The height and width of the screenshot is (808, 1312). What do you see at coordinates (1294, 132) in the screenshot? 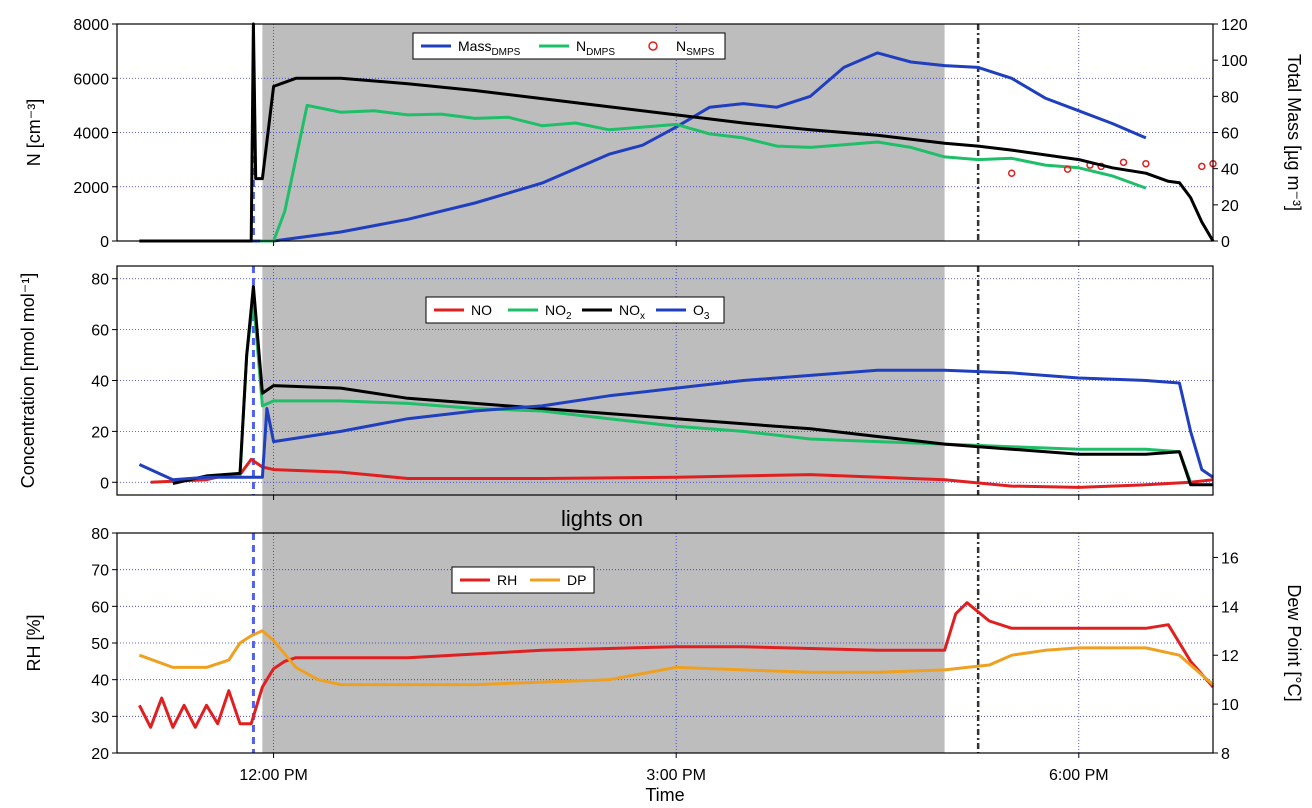
I see `y2-axis-title: Total Mass [µg m⁻³]` at bounding box center [1294, 132].